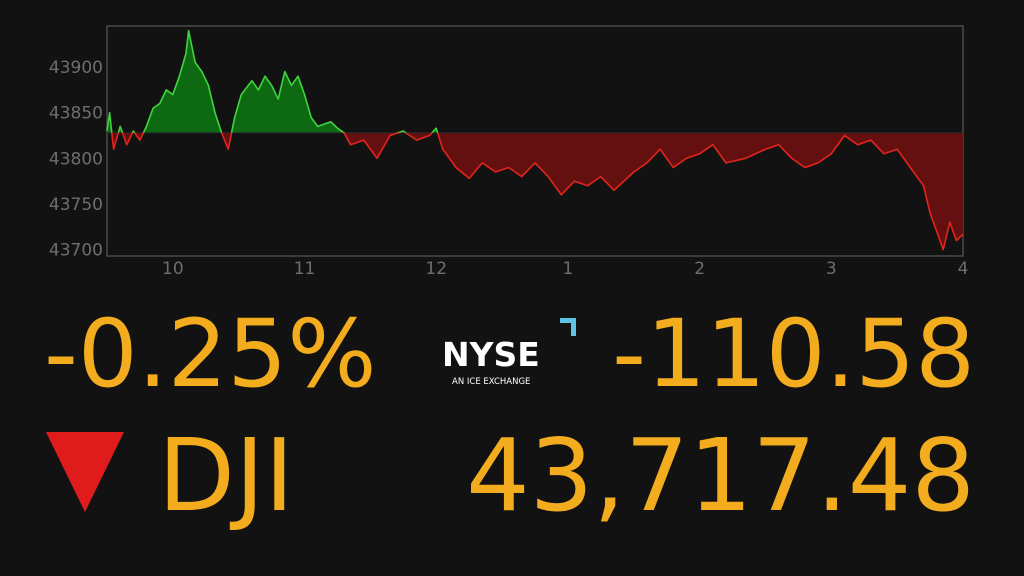 This screenshot has height=576, width=1024. Describe the element at coordinates (699, 269) in the screenshot. I see `x-tick-label: 2` at that location.